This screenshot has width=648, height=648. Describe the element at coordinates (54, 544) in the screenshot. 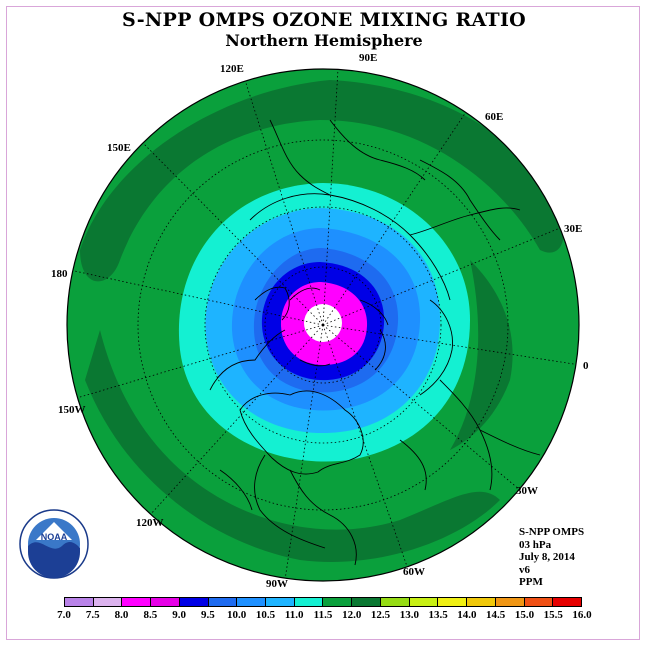

I see `noaa-logo: NOAA` at that location.